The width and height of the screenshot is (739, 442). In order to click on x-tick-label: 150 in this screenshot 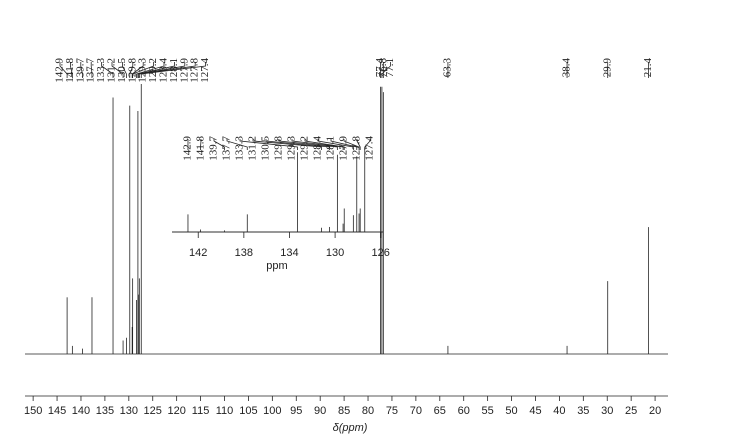, I will do `click(33, 411)`.